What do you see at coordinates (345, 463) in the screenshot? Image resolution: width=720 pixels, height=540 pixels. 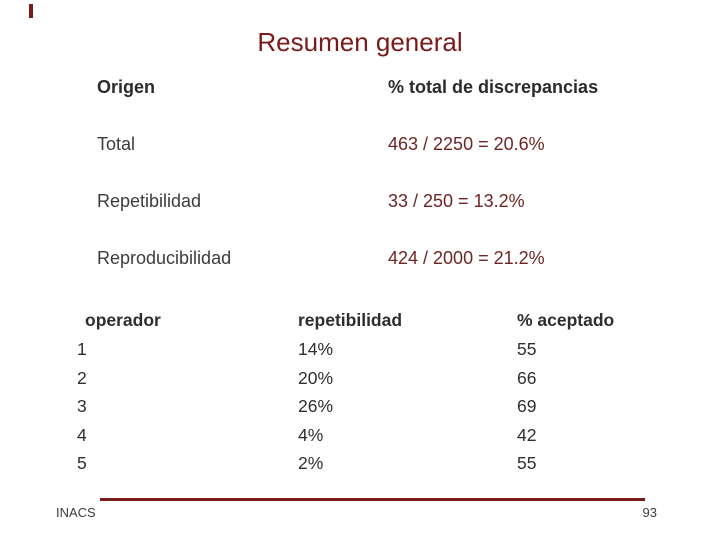 I see `operator-row: 5 2% 55` at bounding box center [345, 463].